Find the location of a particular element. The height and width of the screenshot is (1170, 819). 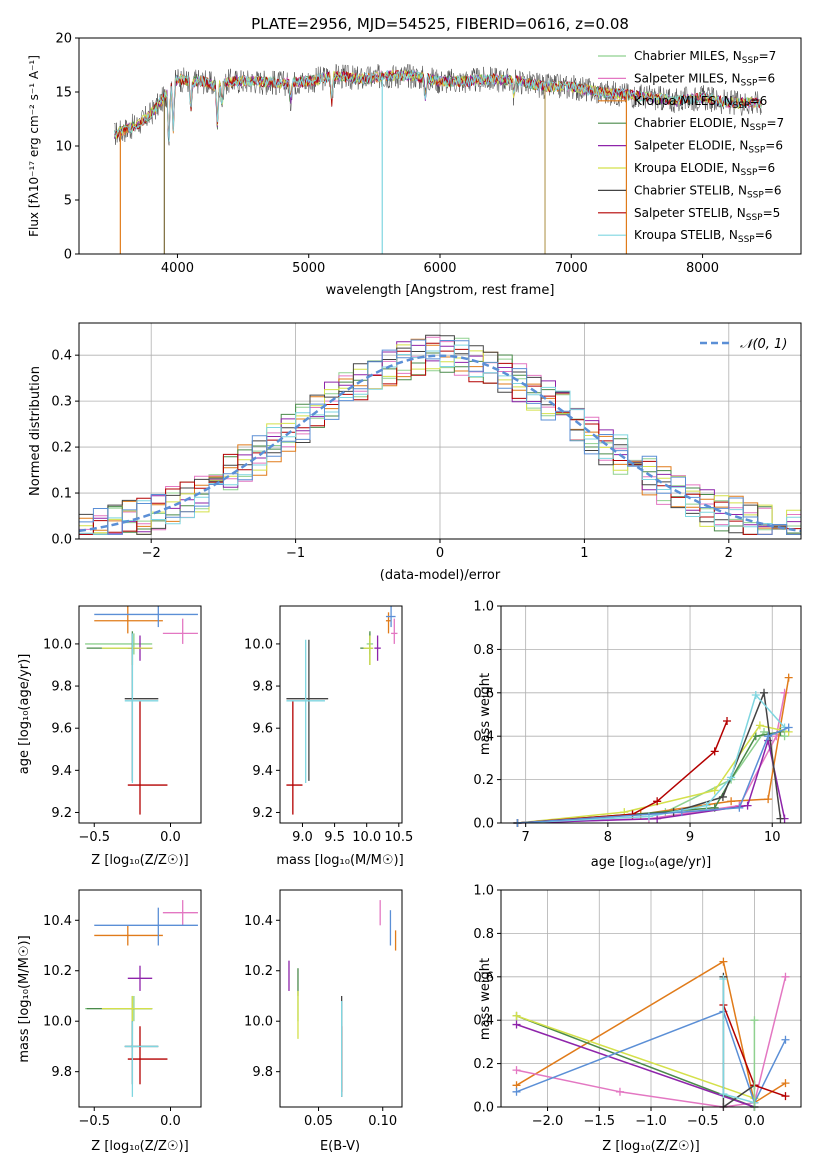

legend-label-kroupa_stelib: Kroupa STELIB, NSSP=6 is located at coordinates (703, 236).